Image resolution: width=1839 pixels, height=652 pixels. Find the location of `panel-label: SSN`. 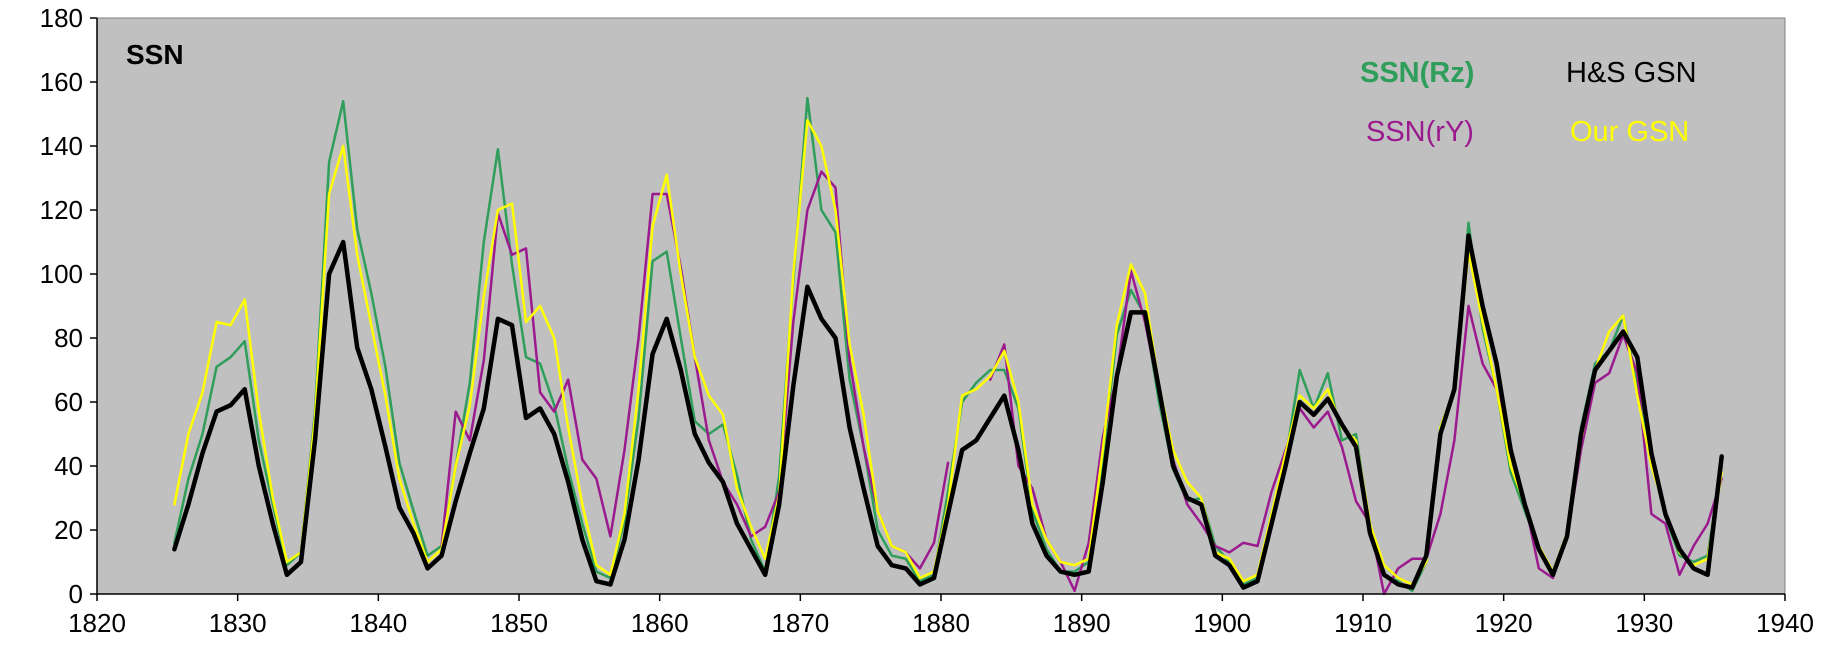

panel-label: SSN is located at coordinates (155, 54).